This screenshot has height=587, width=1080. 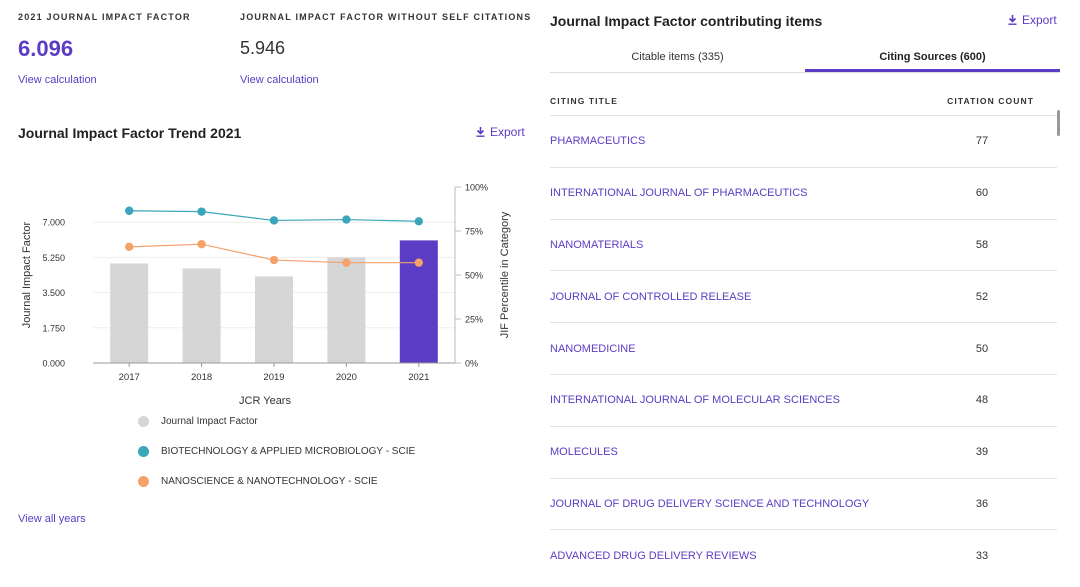 What do you see at coordinates (129, 247) in the screenshot?
I see `series-point-2-2017` at bounding box center [129, 247].